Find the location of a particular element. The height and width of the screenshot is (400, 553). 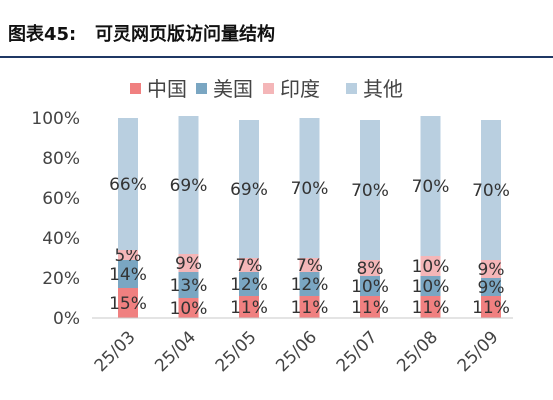

x-tick-label: 25/08 is located at coordinates (417, 351).